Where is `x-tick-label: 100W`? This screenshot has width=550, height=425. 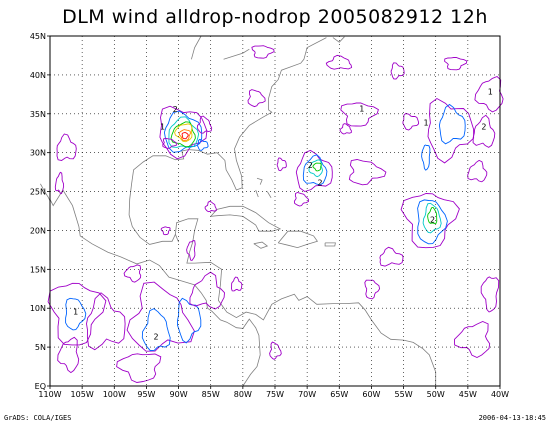
x-tick-label: 100W is located at coordinates (114, 394).